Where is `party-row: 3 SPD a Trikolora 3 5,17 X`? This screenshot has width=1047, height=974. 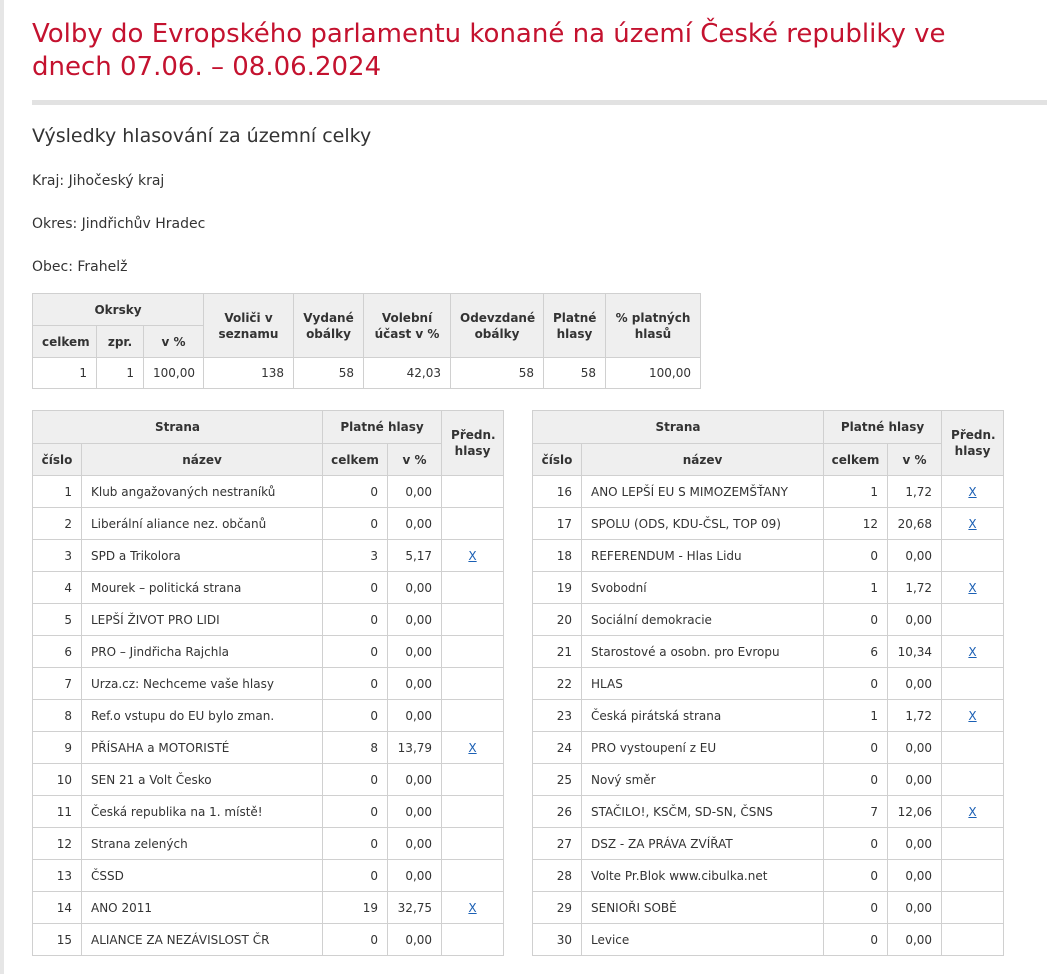 party-row: 3 SPD a Trikolora 3 5,17 X is located at coordinates (268, 555).